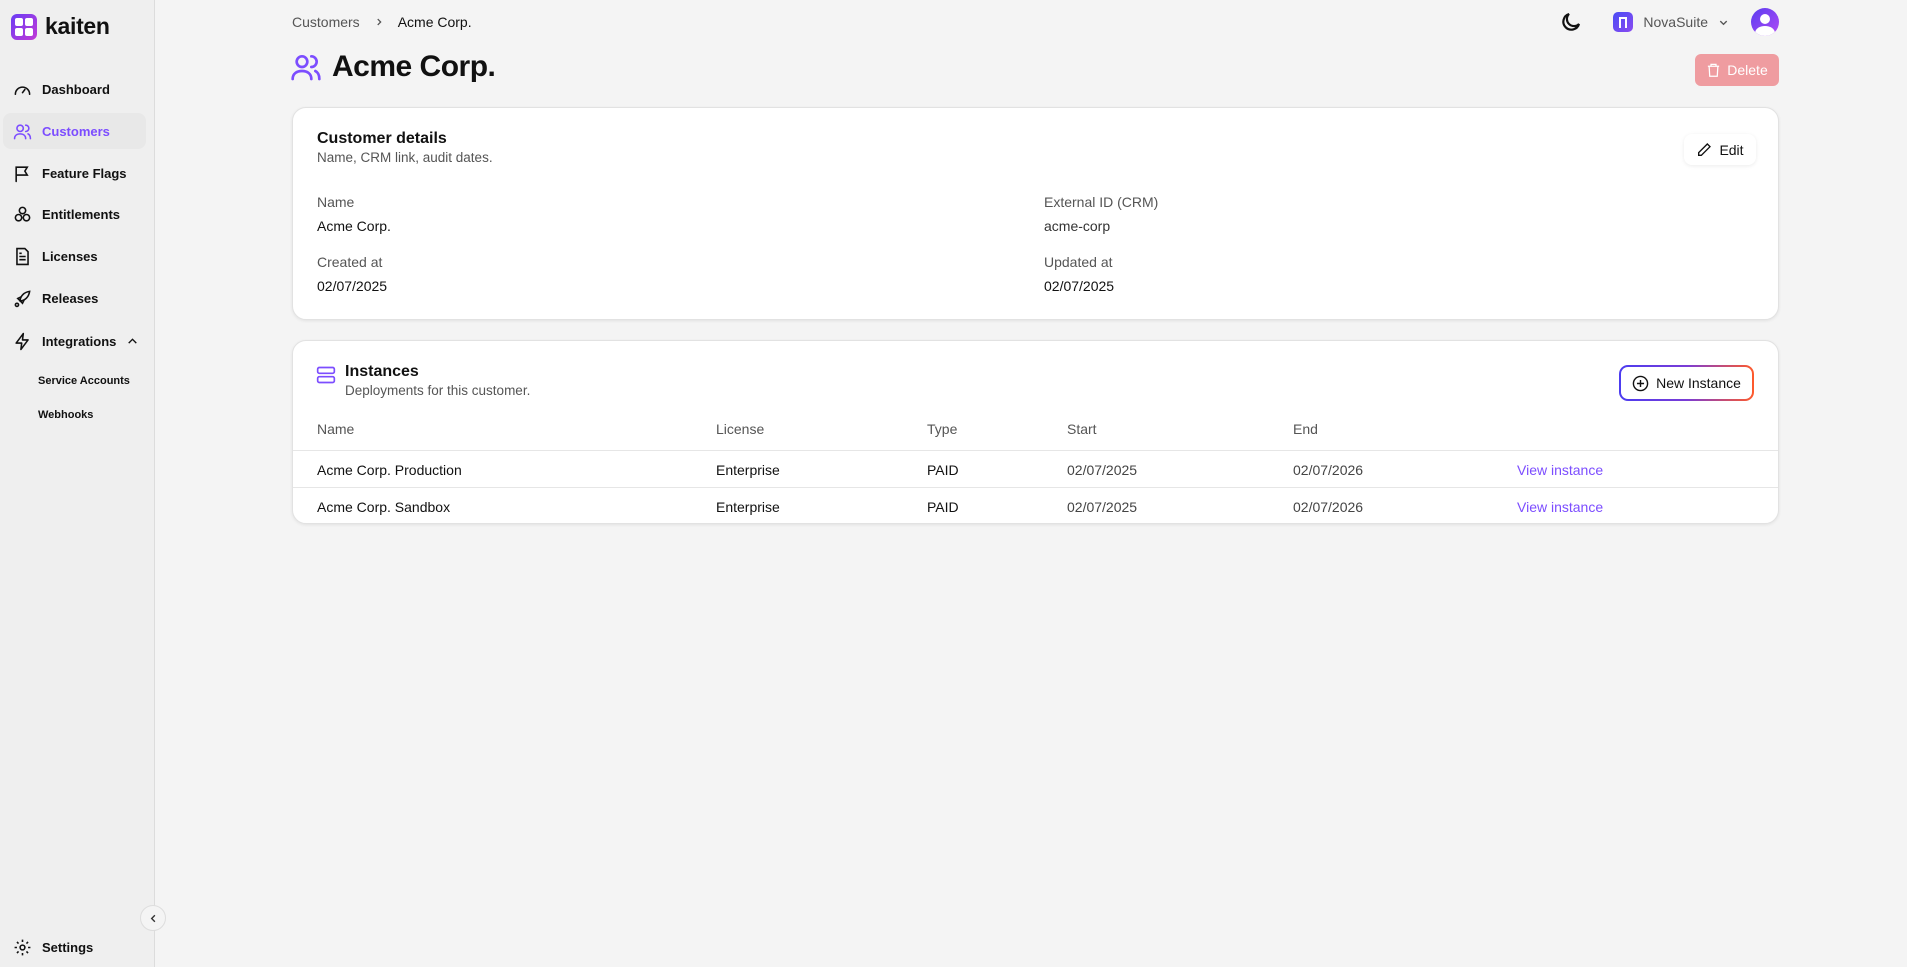 This screenshot has width=1907, height=967. What do you see at coordinates (22, 341) in the screenshot?
I see `zap-icon` at bounding box center [22, 341].